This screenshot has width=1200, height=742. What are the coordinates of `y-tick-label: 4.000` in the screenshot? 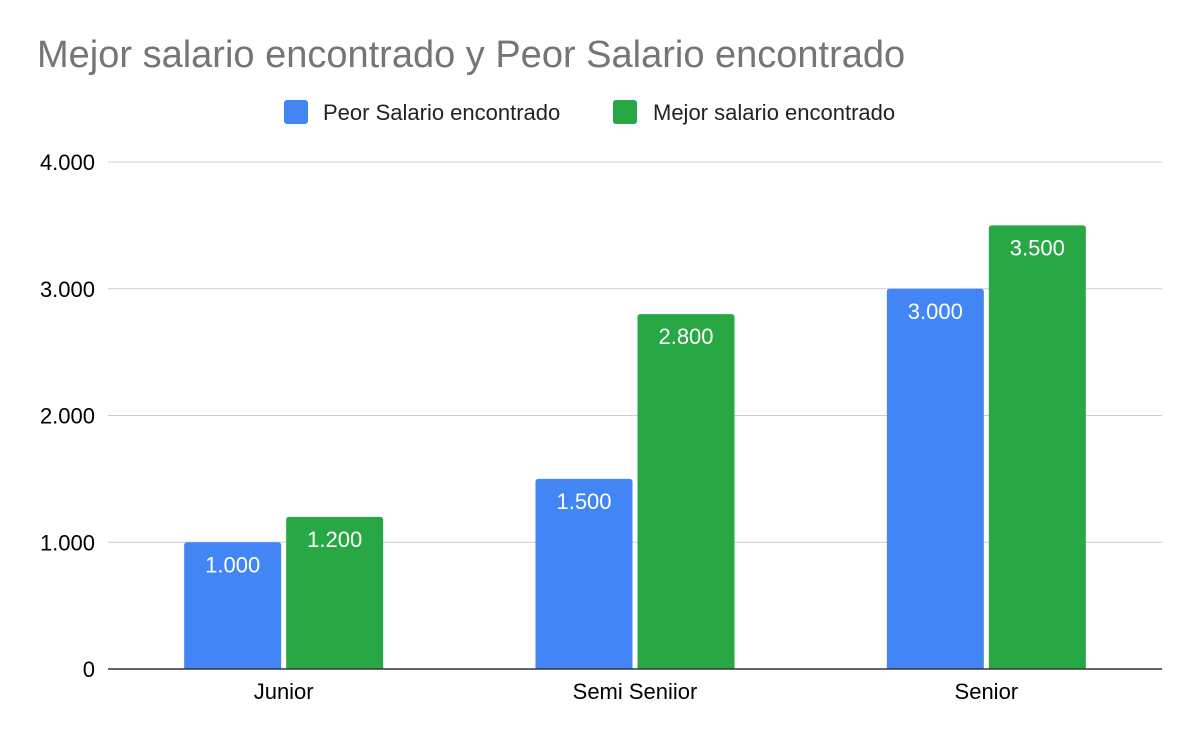 It's located at (67, 162).